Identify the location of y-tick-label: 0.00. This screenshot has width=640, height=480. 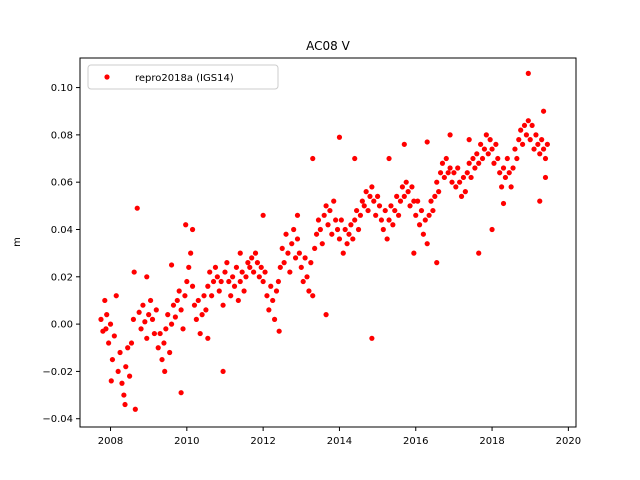
(62, 325).